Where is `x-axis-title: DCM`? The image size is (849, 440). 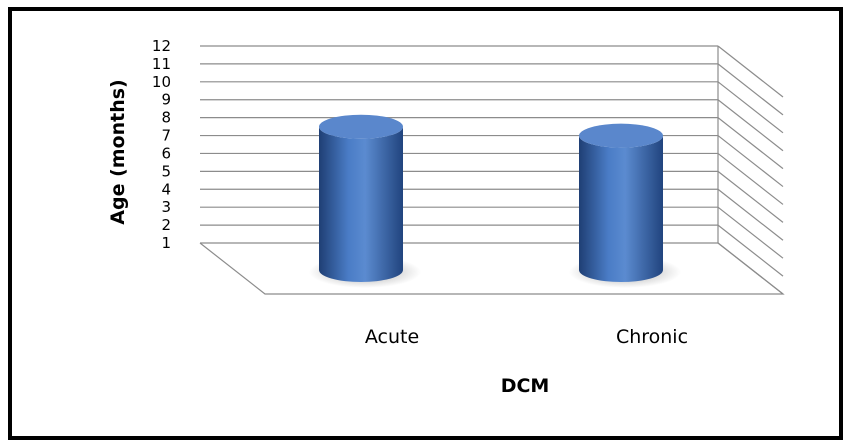 x-axis-title: DCM is located at coordinates (525, 386).